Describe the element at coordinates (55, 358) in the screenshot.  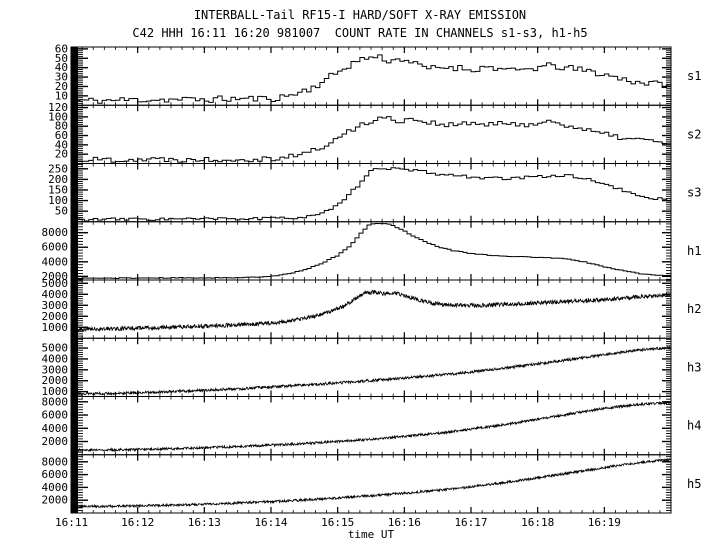
I see `ytick-label-h3: 4000` at that location.